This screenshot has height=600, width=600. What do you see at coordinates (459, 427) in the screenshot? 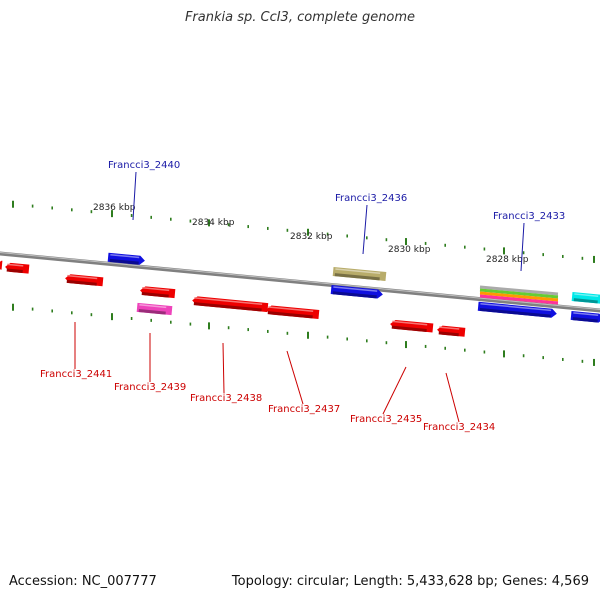
I see `gene-label: Francci3_2434` at bounding box center [459, 427].